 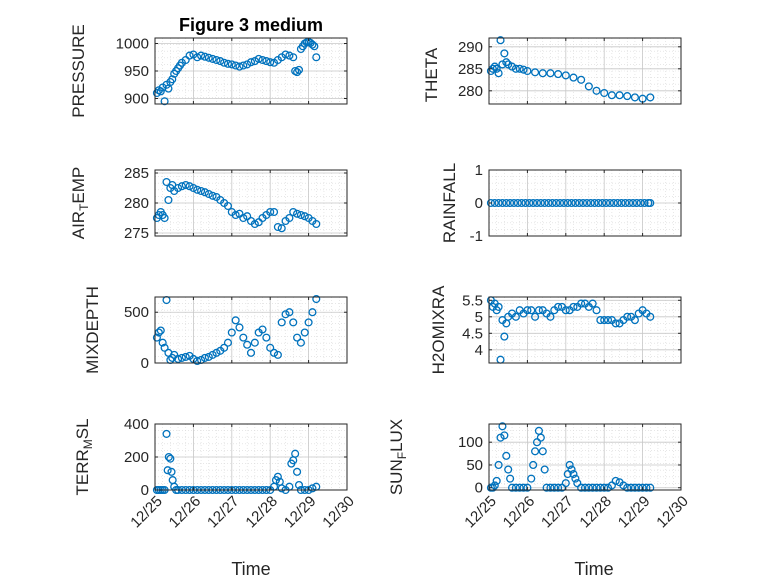 I want to click on ticks: 280 285 290, so click(x=570, y=71).